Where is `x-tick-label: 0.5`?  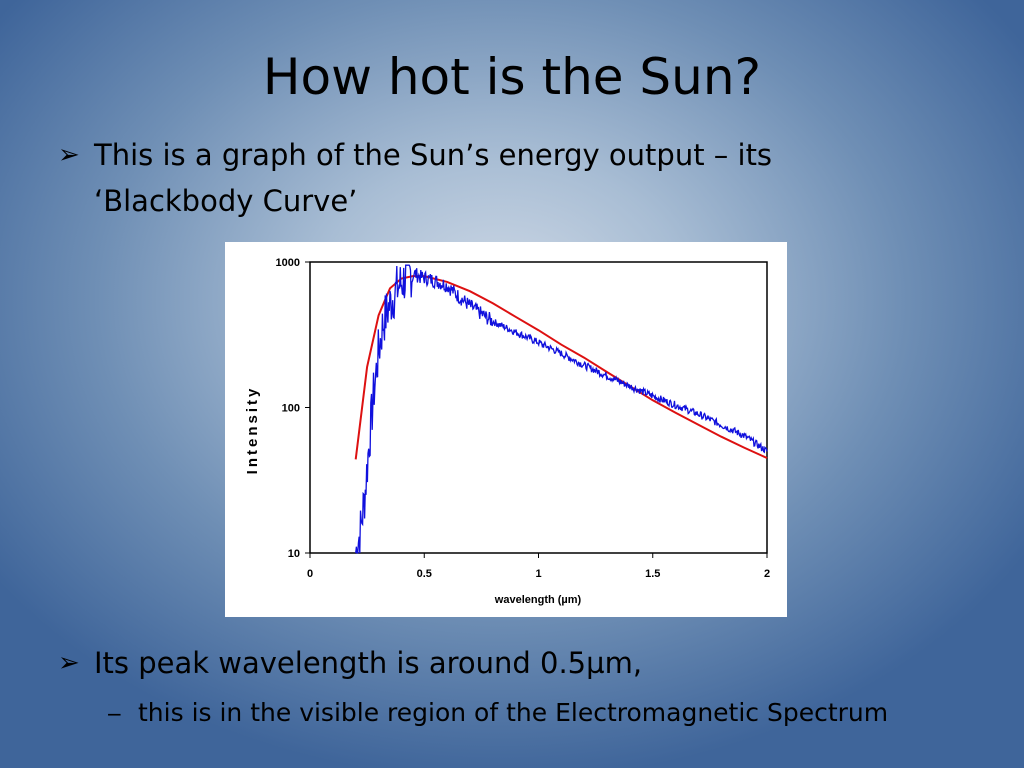 x-tick-label: 0.5 is located at coordinates (424, 574).